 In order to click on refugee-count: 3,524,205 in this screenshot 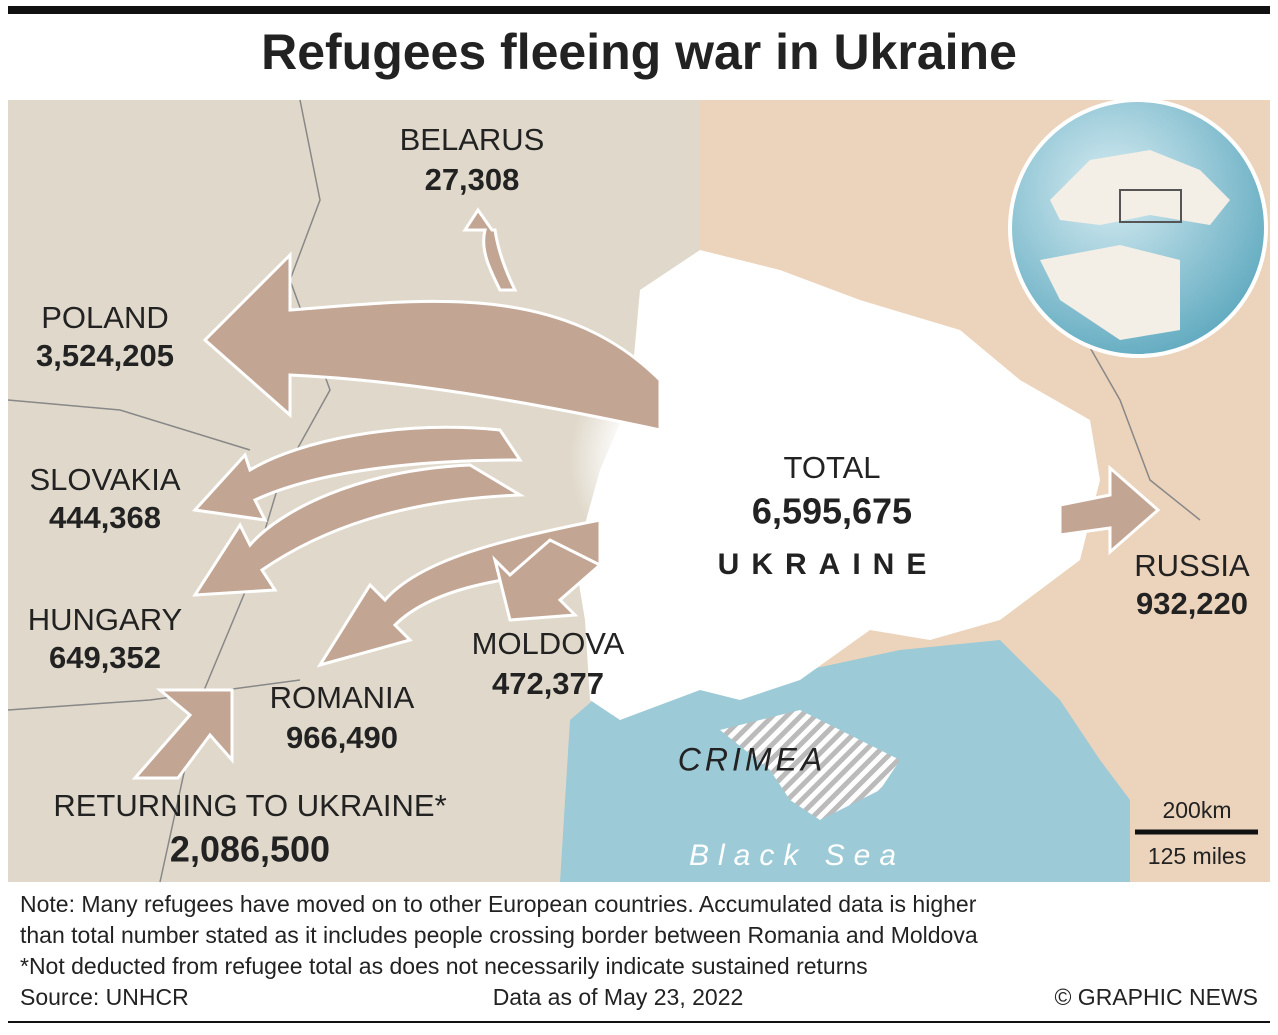, I will do `click(105, 355)`.